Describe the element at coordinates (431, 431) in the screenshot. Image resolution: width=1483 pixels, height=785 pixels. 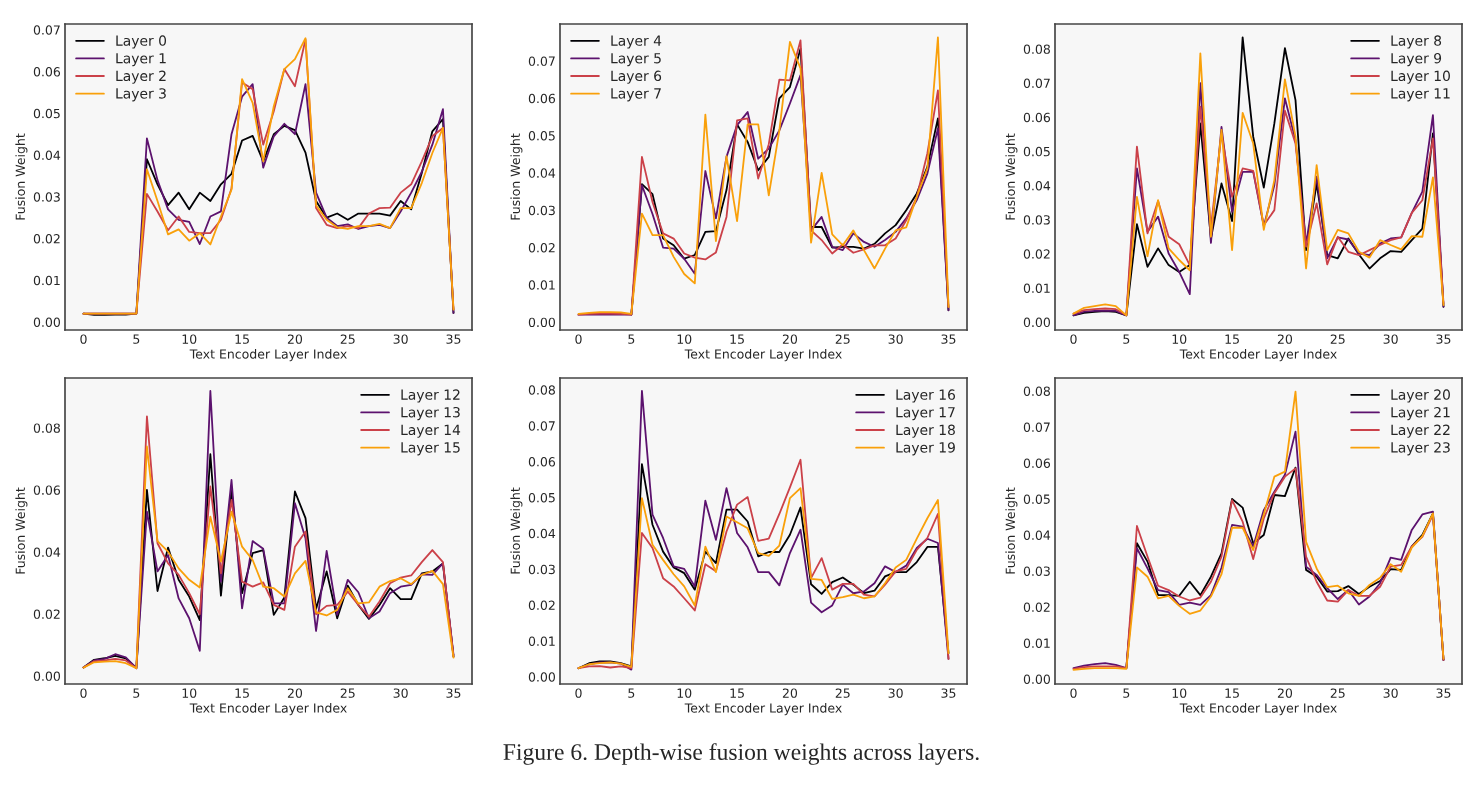
I see `legend-label: Layer 14` at that location.